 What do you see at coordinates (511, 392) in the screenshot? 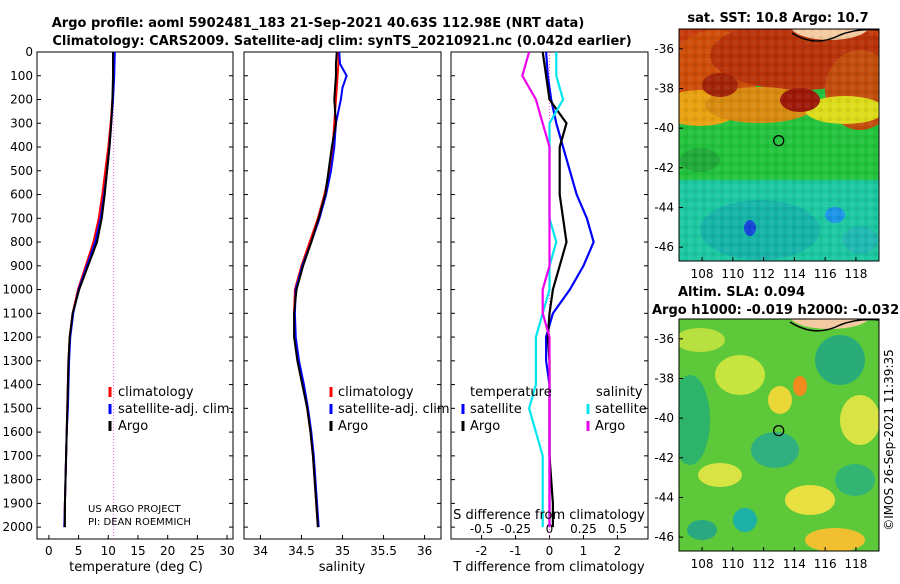
I see `legend-title-temperature: temperature` at bounding box center [511, 392].